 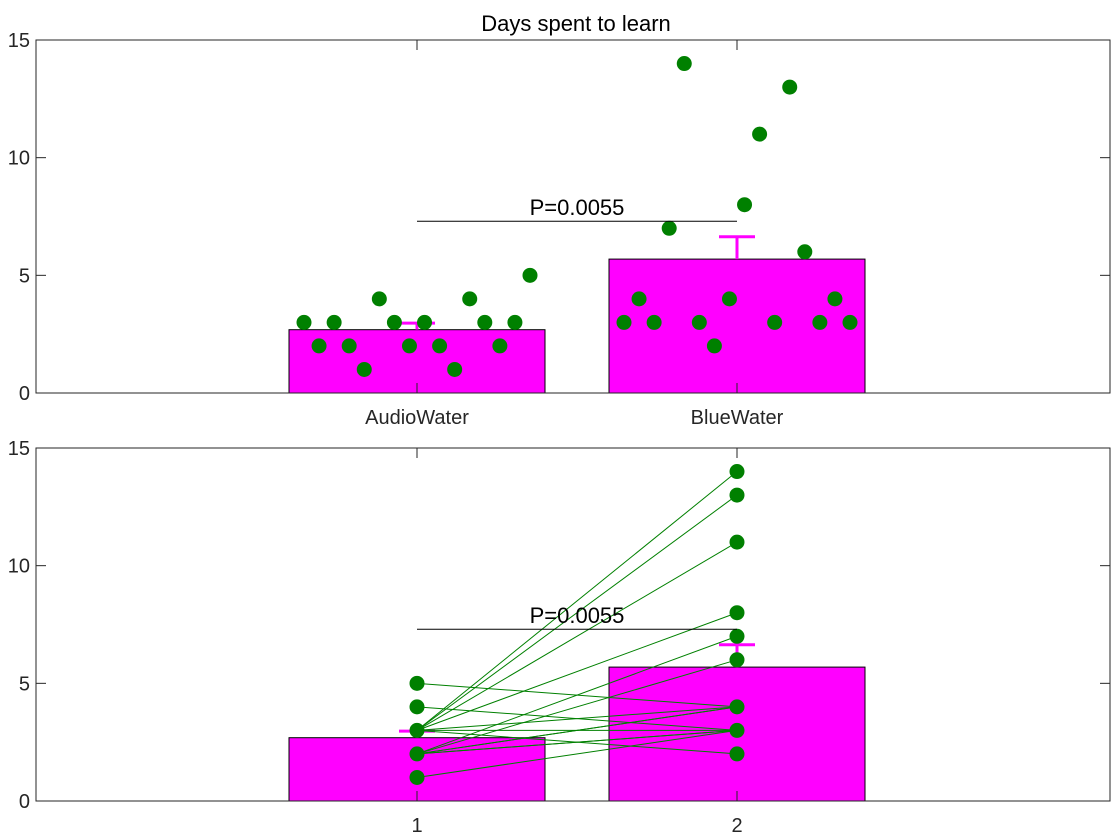 What do you see at coordinates (737, 326) in the screenshot?
I see `bar-BlueWater` at bounding box center [737, 326].